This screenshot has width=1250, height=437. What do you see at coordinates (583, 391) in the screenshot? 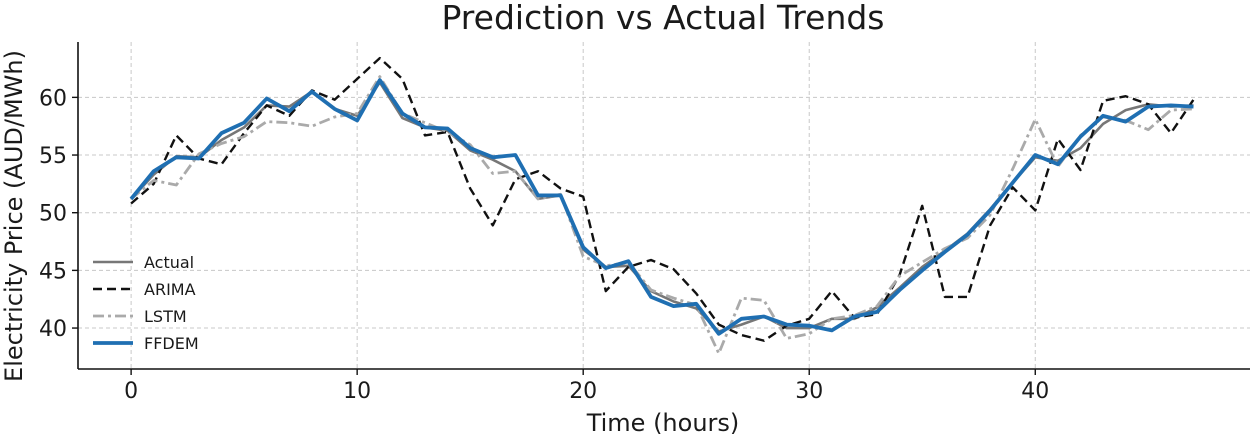
I see `x-tick-label: 20` at bounding box center [583, 391].